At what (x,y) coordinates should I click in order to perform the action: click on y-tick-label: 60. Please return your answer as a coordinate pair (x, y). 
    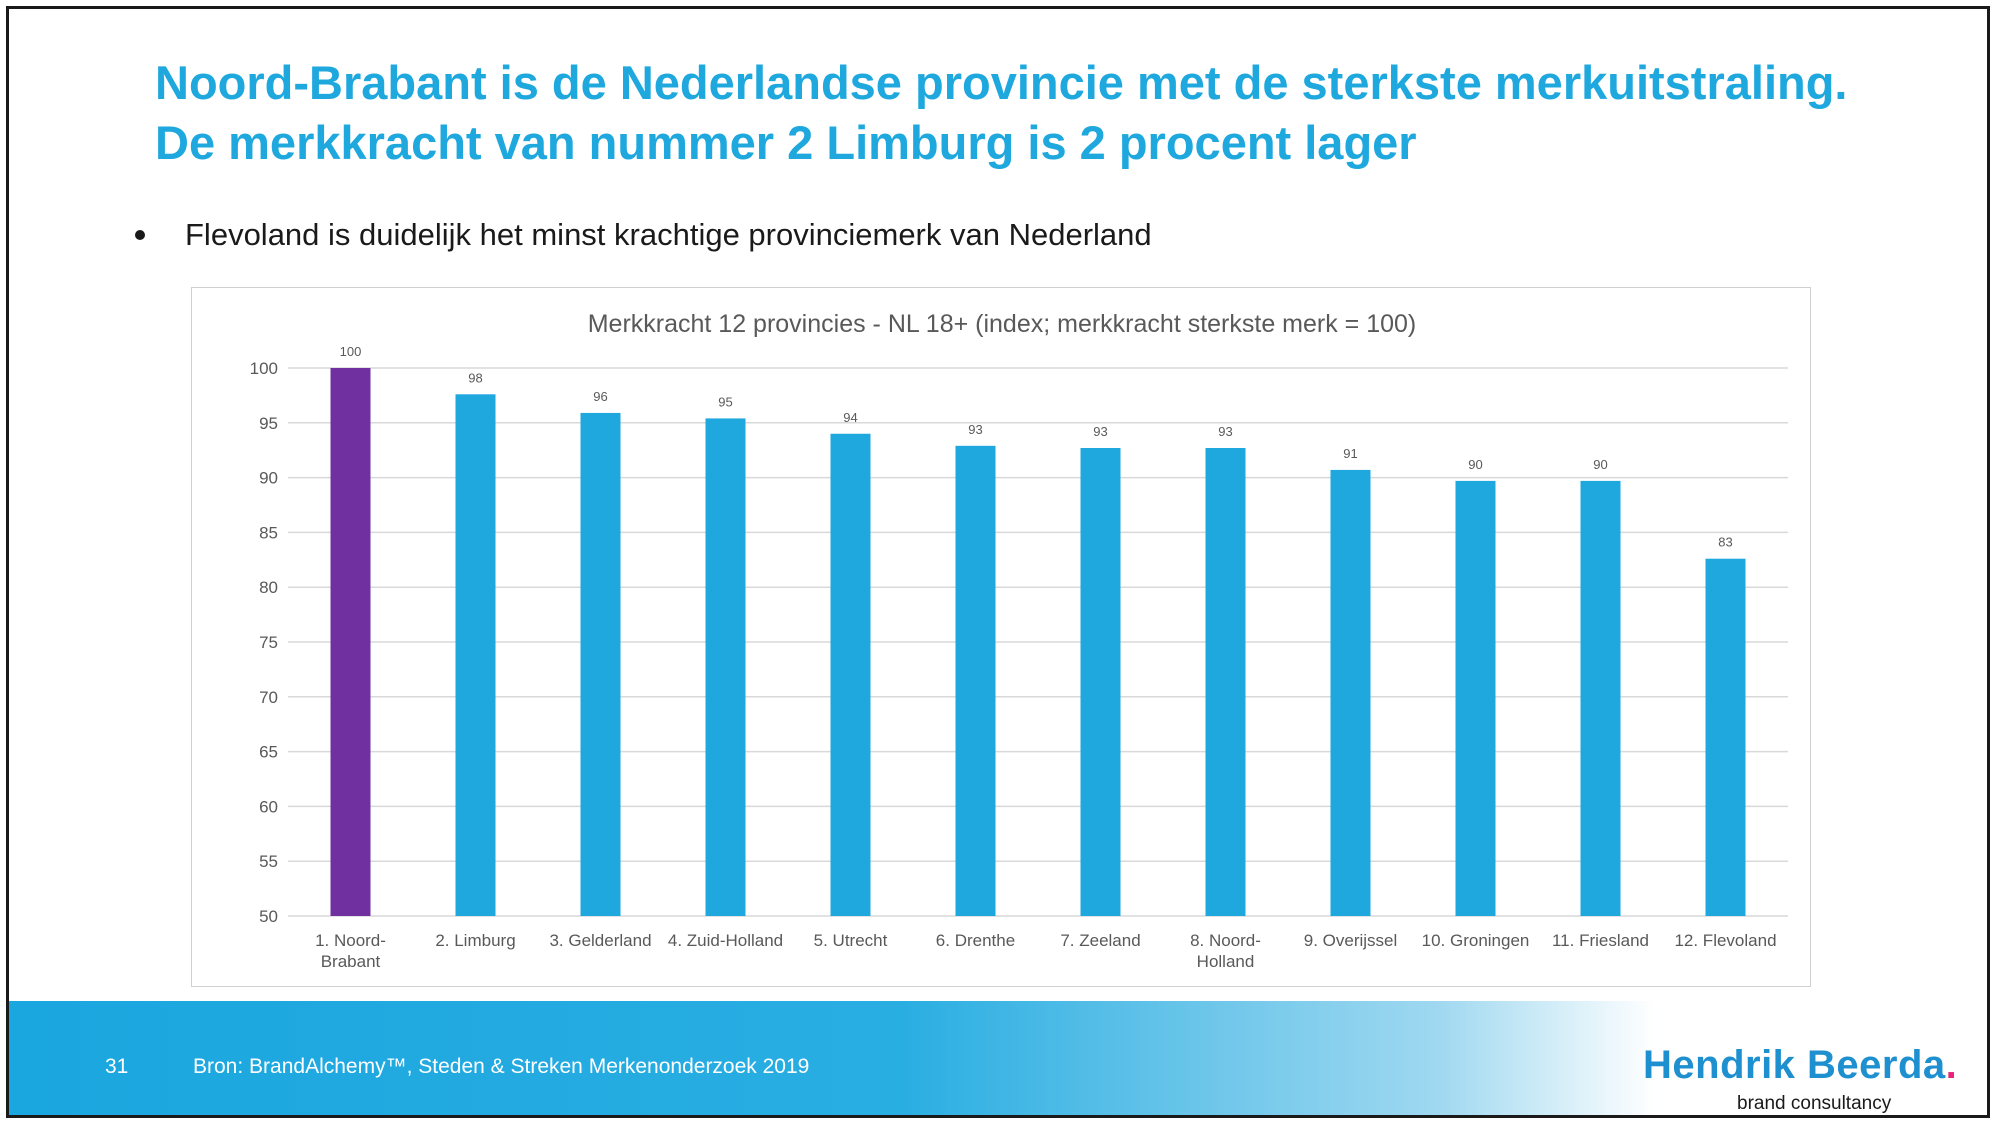
    Looking at the image, I should click on (268, 806).